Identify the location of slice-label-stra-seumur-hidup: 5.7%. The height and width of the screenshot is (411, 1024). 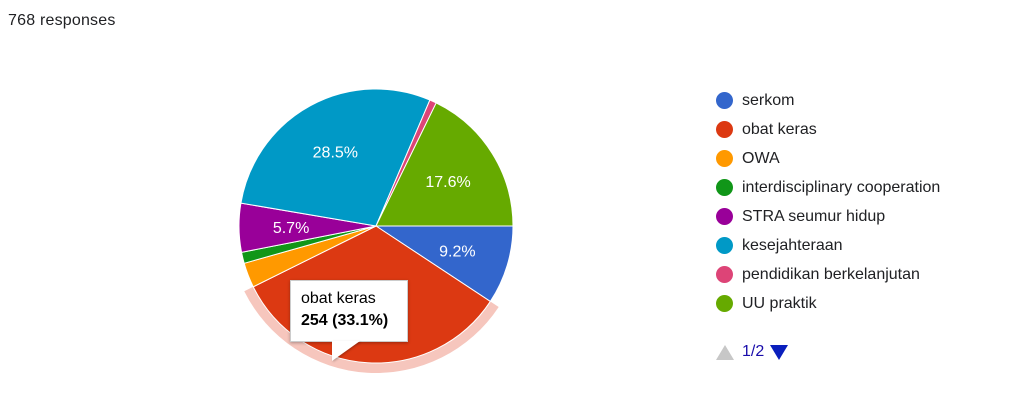
(291, 228).